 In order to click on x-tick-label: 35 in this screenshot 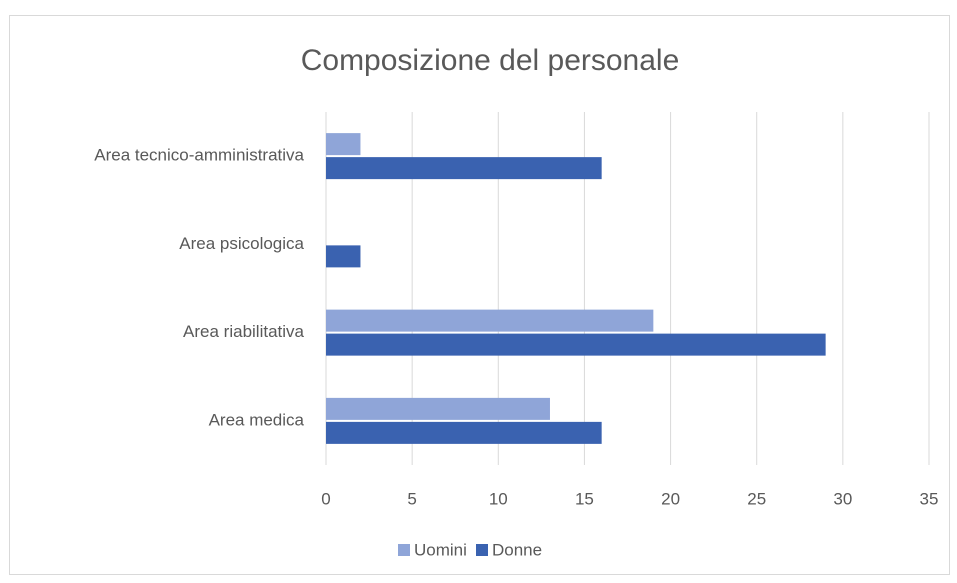, I will do `click(929, 498)`.